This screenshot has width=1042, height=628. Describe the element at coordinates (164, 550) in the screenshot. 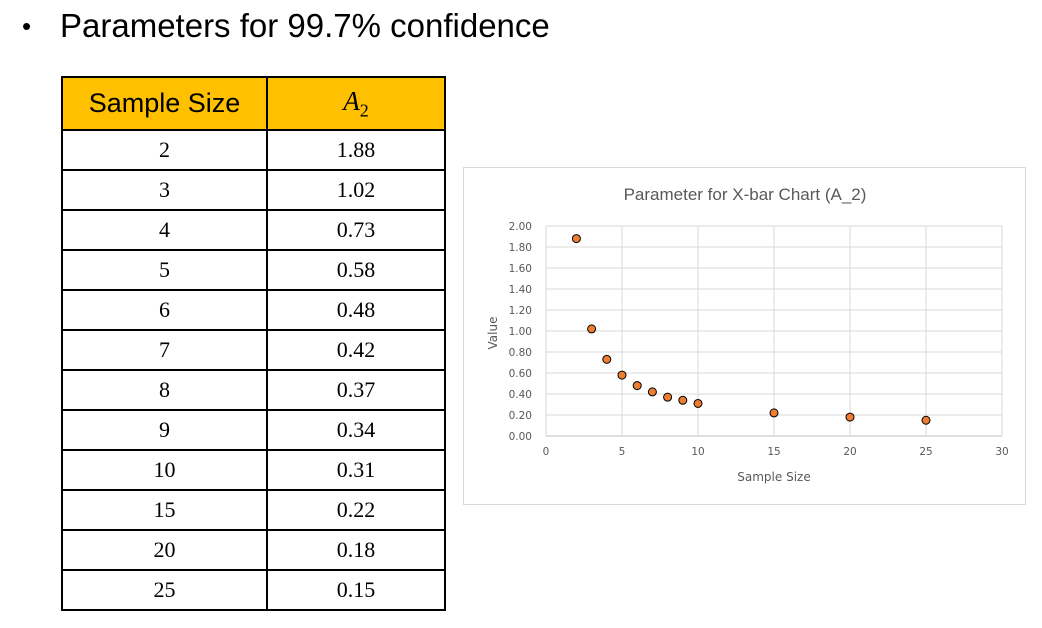

I see `sample-size-cell: 20` at that location.